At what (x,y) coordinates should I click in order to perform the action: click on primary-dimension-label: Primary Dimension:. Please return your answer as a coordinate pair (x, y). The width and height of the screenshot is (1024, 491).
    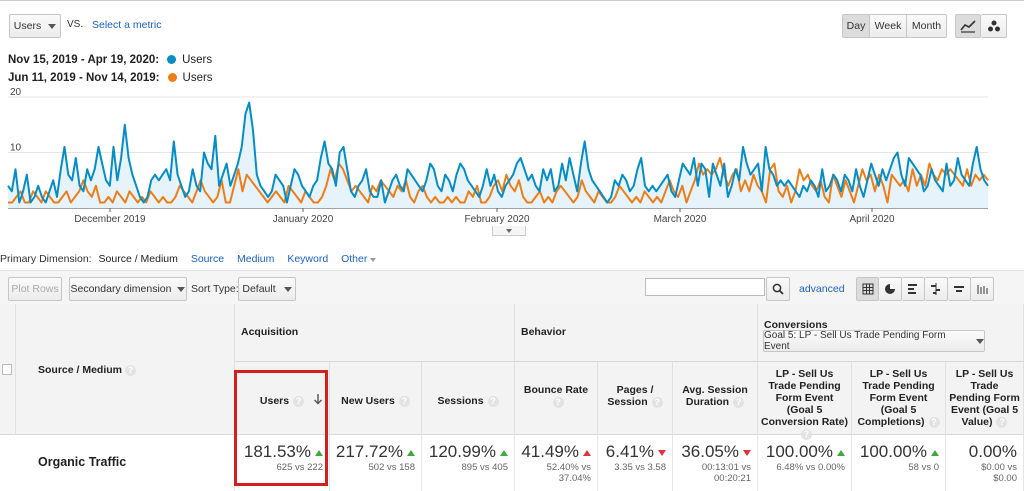
    Looking at the image, I should click on (46, 259).